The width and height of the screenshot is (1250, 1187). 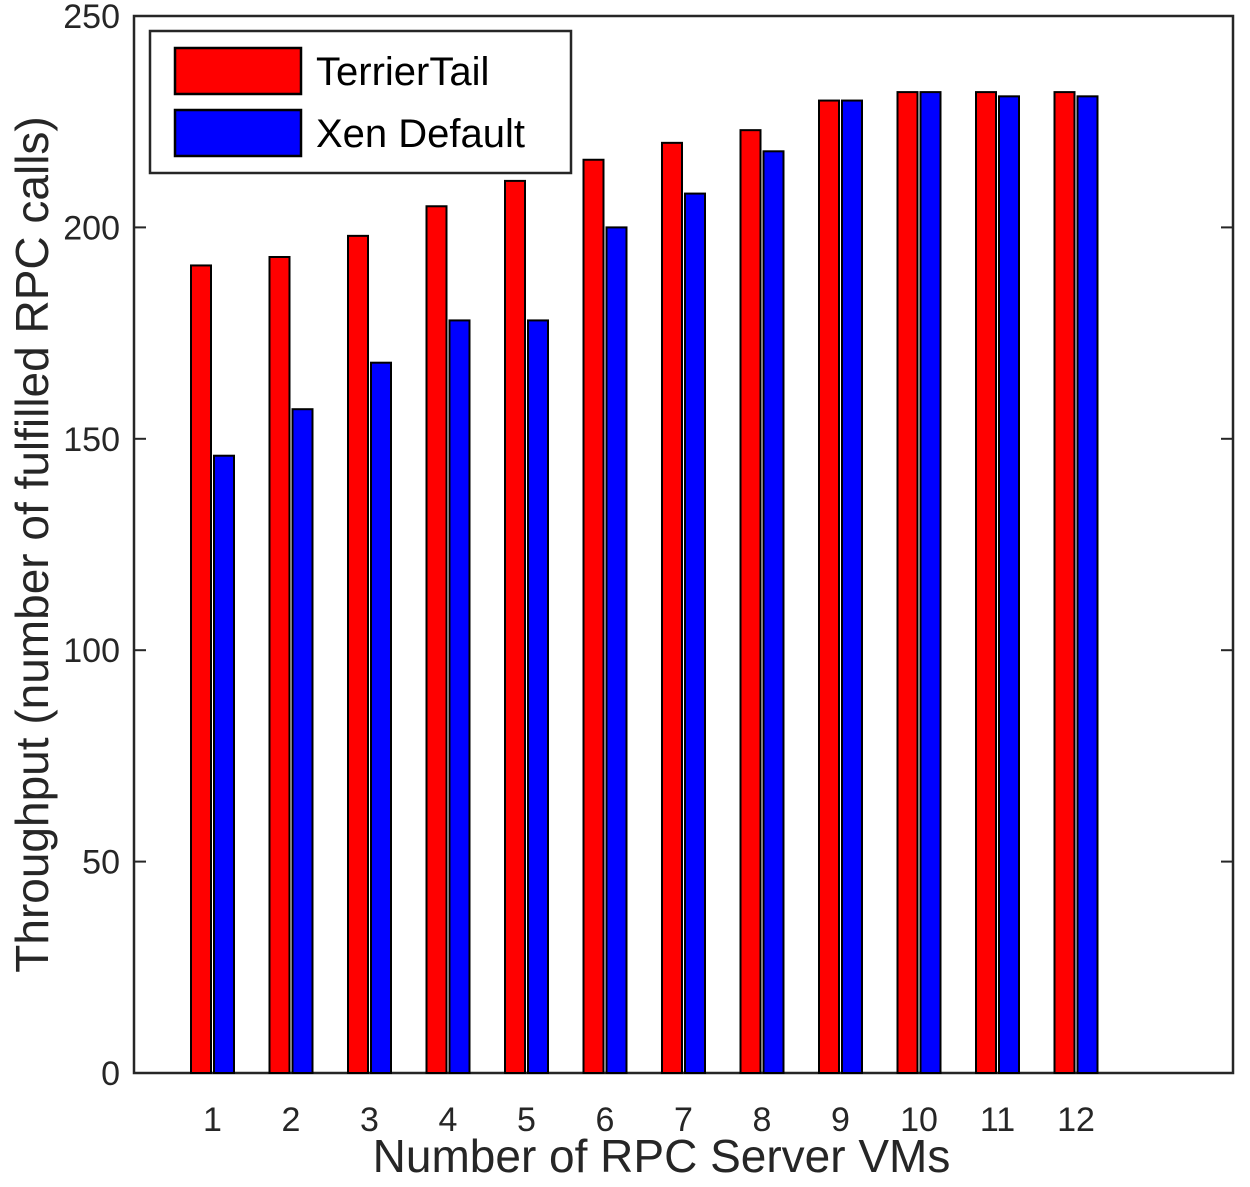 I want to click on legend-swatch-terriertail, so click(x=238, y=71).